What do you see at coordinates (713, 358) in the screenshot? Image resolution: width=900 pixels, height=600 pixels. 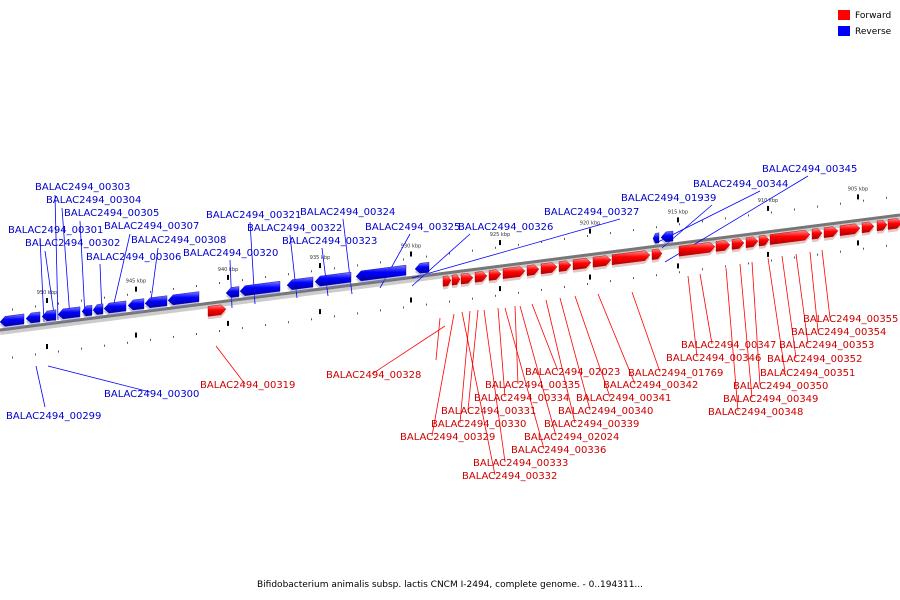 I see `gene-label-forward: BALAC2494_00346` at bounding box center [713, 358].